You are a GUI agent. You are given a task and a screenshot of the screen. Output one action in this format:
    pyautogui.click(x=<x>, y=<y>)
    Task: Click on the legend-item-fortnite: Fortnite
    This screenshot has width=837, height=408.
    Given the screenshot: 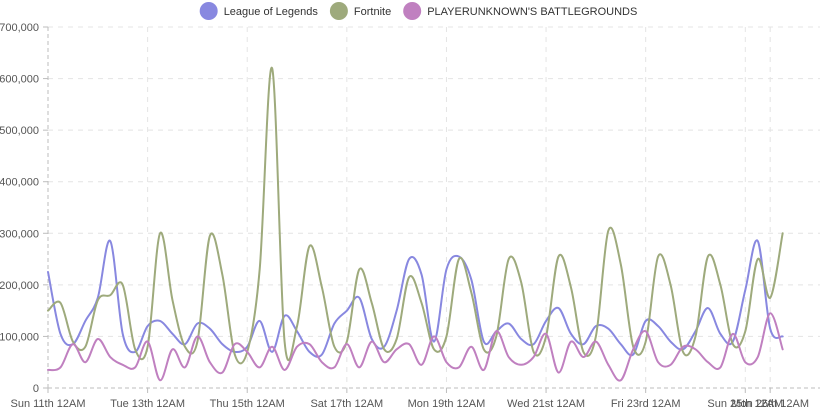 What is the action you would take?
    pyautogui.click(x=360, y=11)
    